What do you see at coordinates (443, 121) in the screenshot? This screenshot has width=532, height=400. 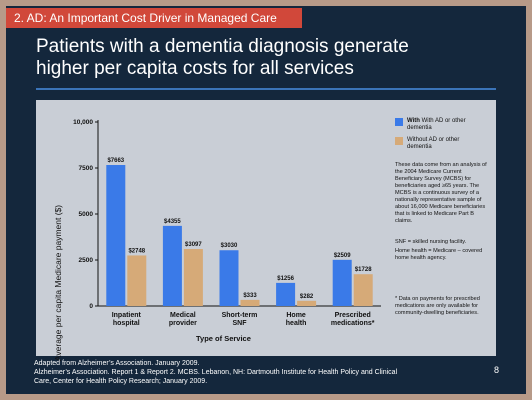 I see `legend-with-ad-text: With AD or other` at bounding box center [443, 121].